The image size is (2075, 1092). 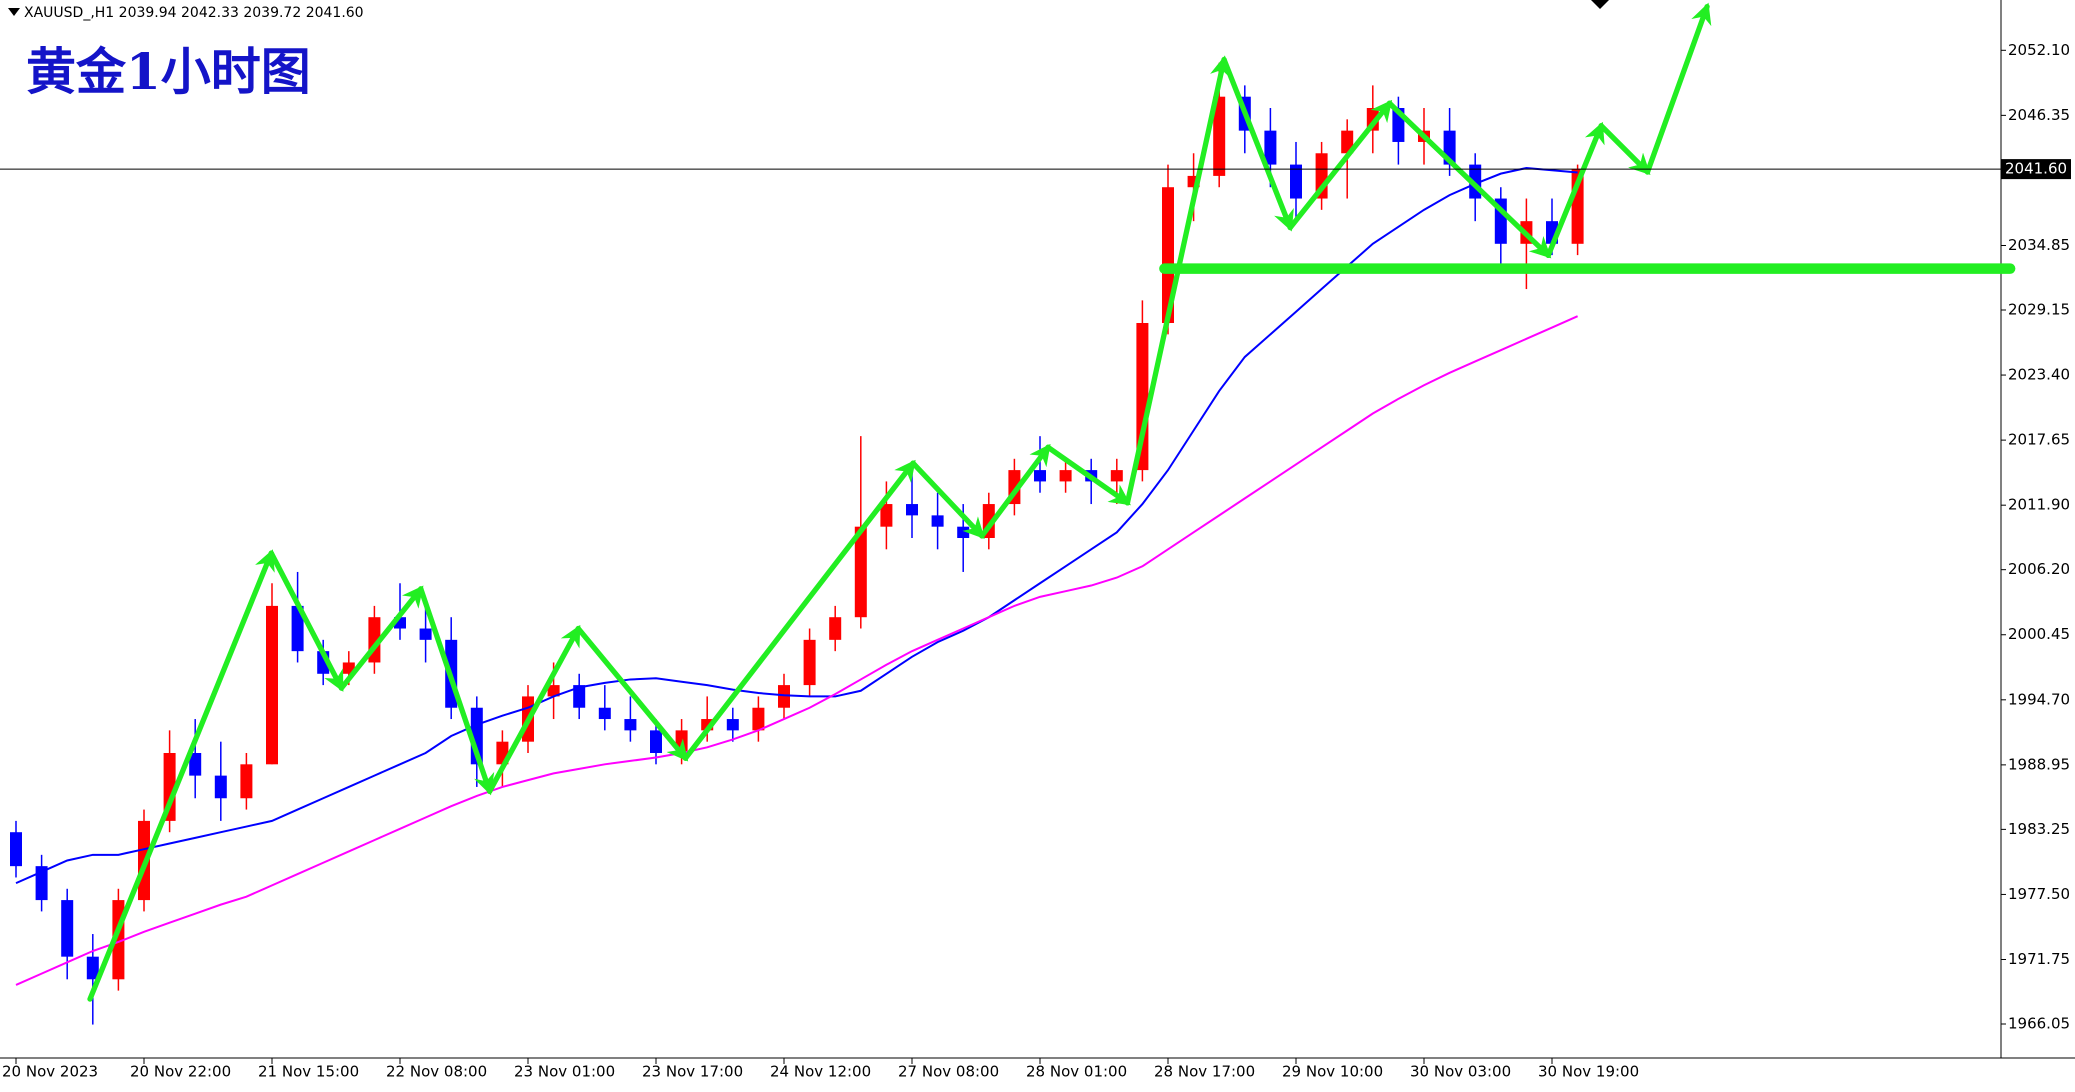 I want to click on y-tick-label: 2034.85, so click(x=2039, y=245).